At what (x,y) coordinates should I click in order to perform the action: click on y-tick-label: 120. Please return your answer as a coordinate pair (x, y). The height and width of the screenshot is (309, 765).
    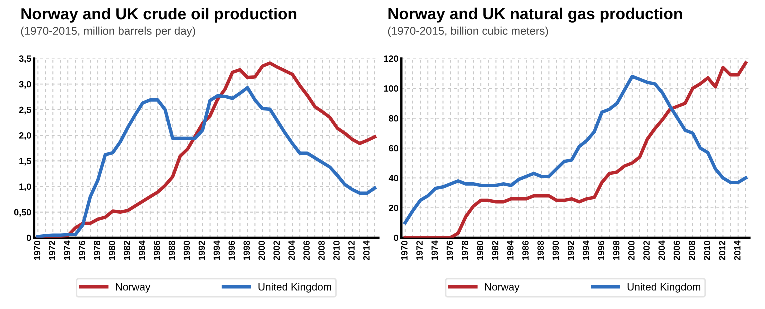
    Looking at the image, I should click on (391, 59).